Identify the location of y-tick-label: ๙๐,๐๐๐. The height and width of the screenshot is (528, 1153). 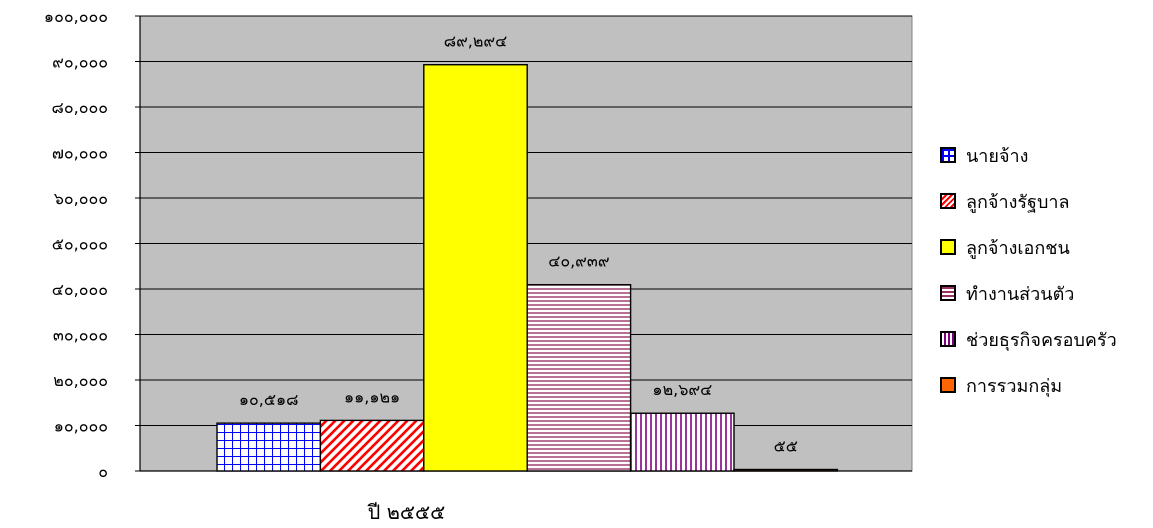
(80, 62).